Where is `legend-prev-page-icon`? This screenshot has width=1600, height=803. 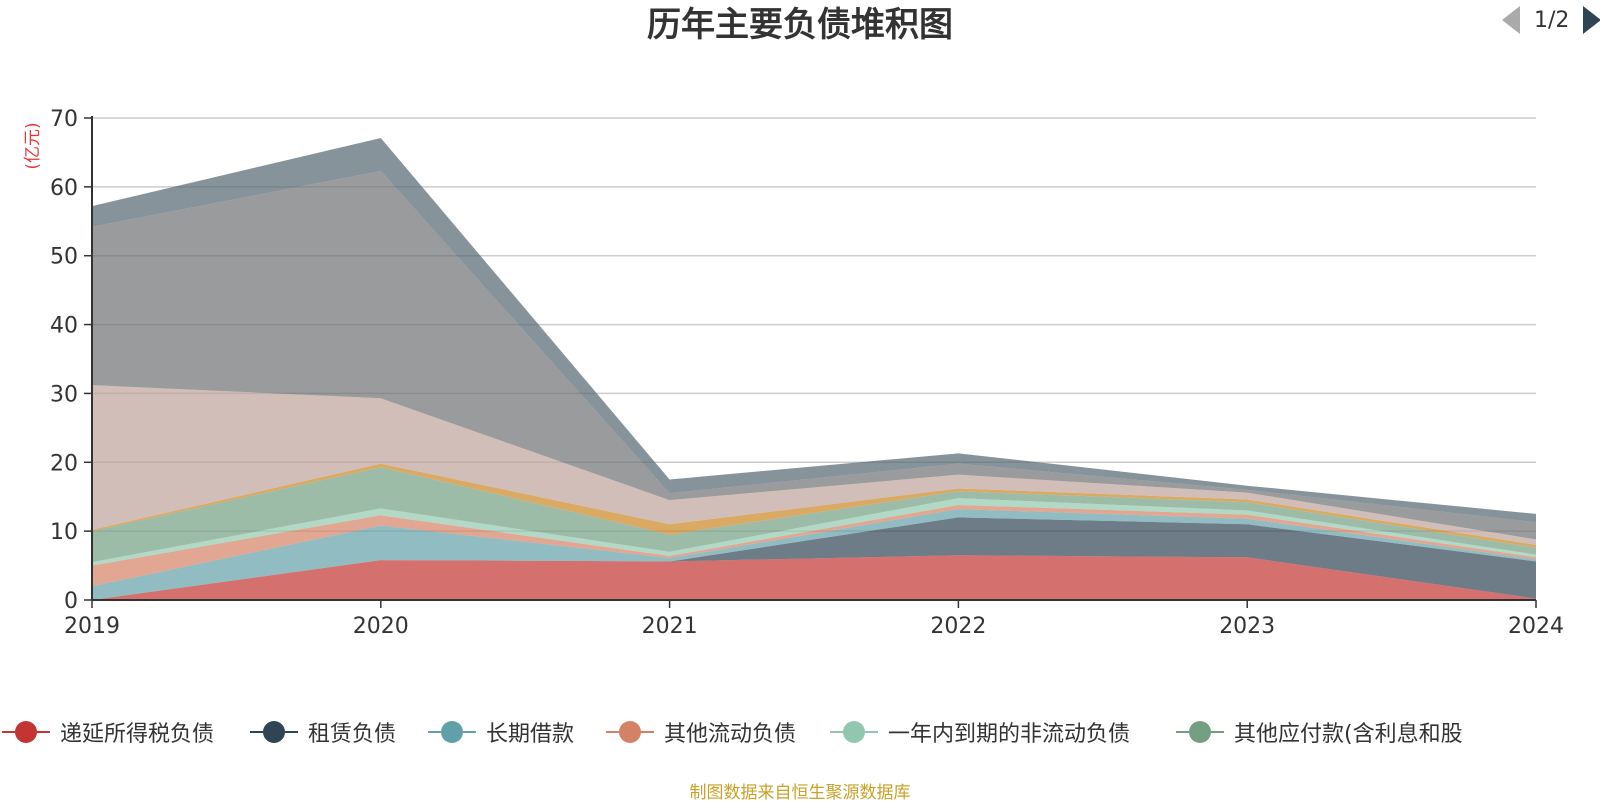 legend-prev-page-icon is located at coordinates (1511, 20).